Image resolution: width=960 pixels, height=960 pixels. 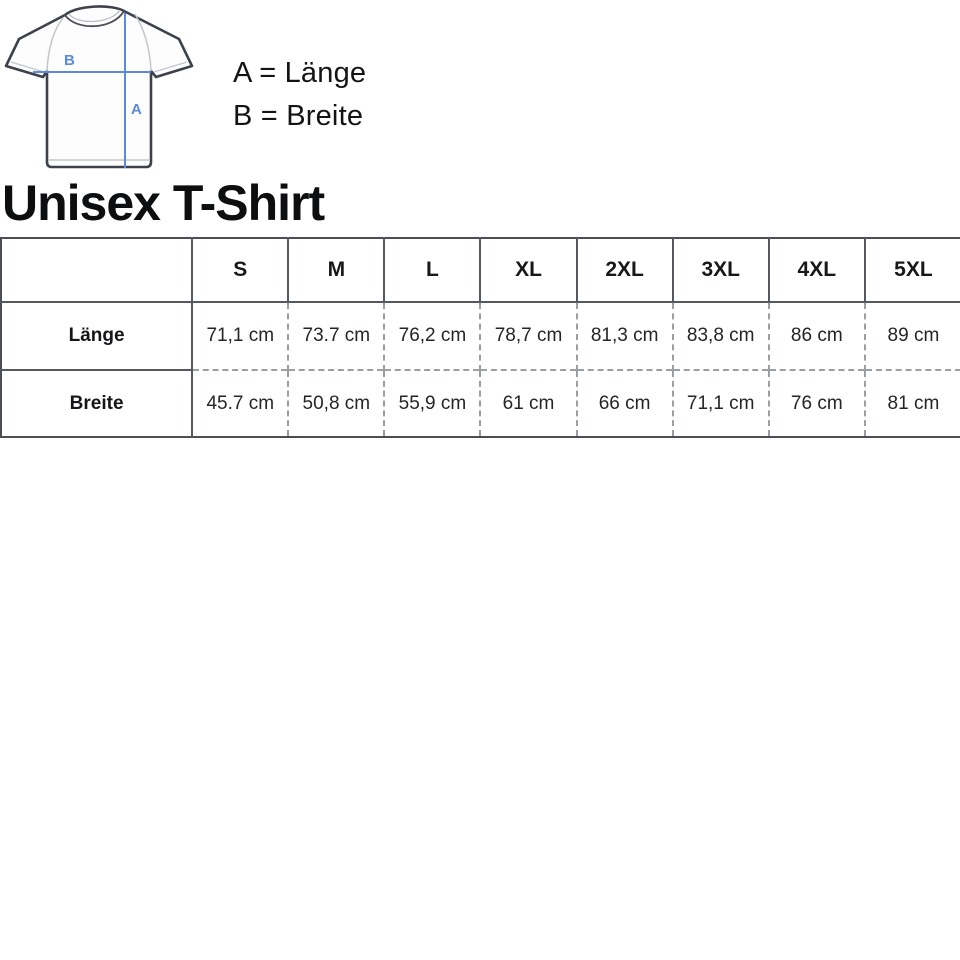 What do you see at coordinates (528, 336) in the screenshot?
I see `laenge-xl-value: 78,7 cm` at bounding box center [528, 336].